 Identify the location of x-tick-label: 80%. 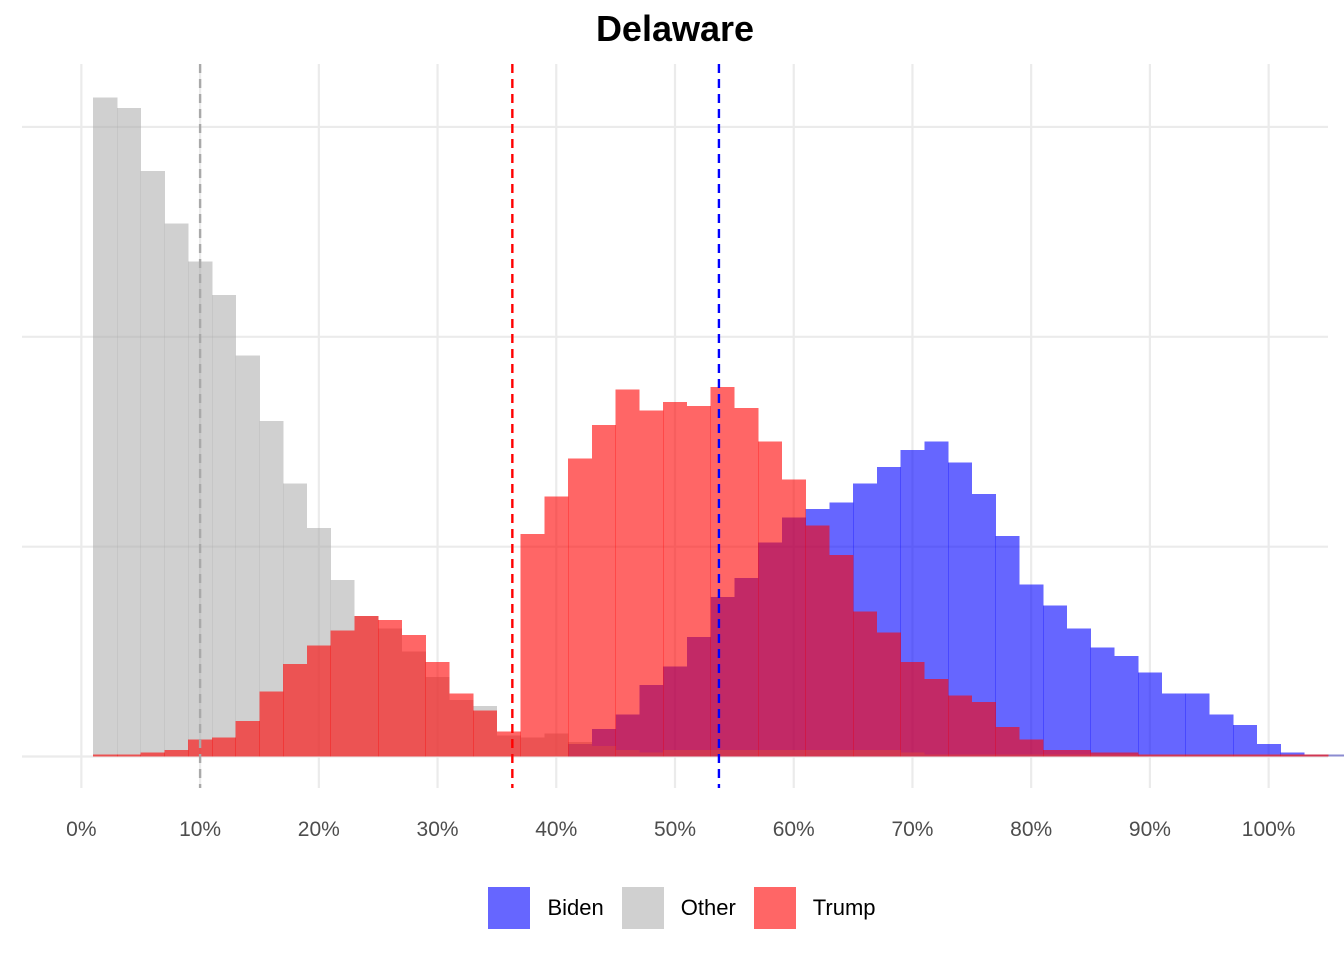
(1031, 829).